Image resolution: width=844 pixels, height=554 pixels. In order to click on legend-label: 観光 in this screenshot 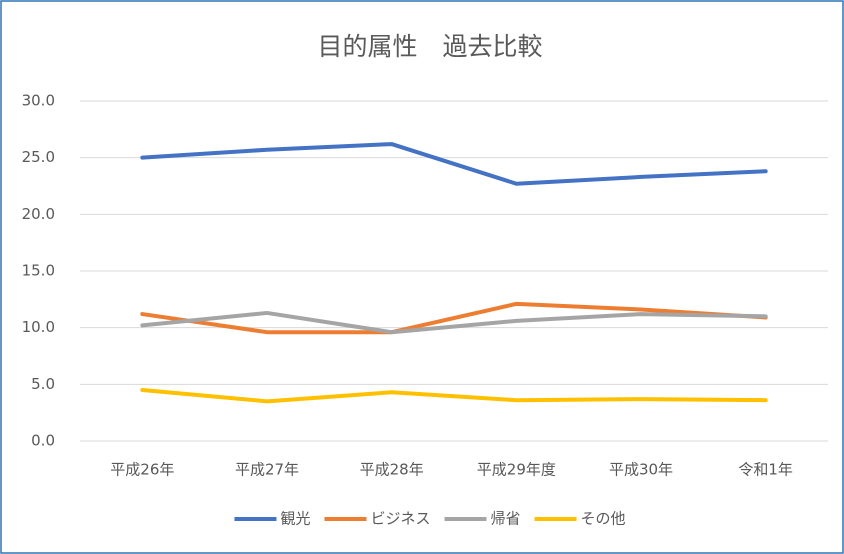, I will do `click(295, 519)`.